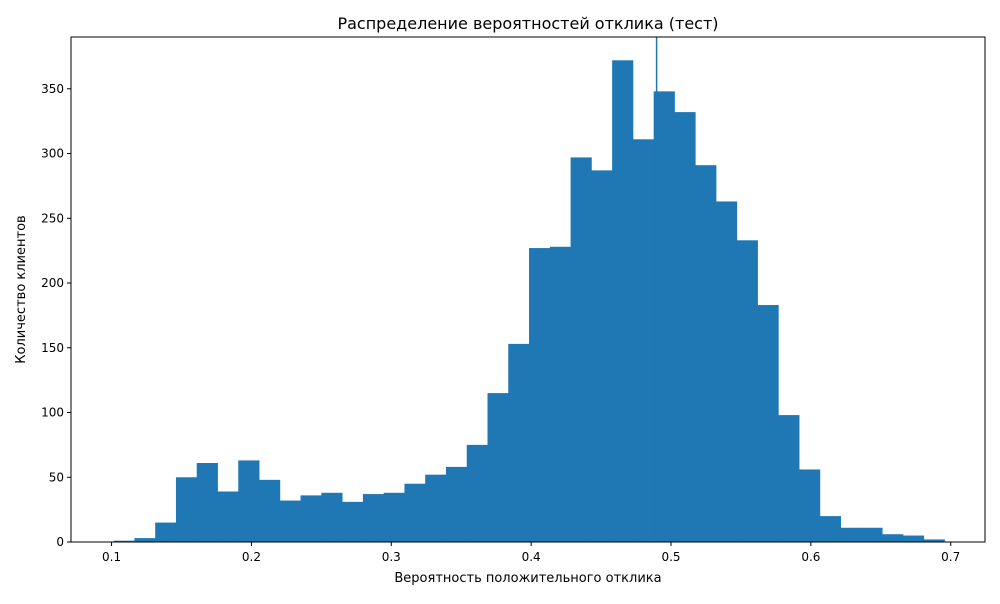  Describe the element at coordinates (251, 557) in the screenshot. I see `x-tick-label: 0.2` at that location.